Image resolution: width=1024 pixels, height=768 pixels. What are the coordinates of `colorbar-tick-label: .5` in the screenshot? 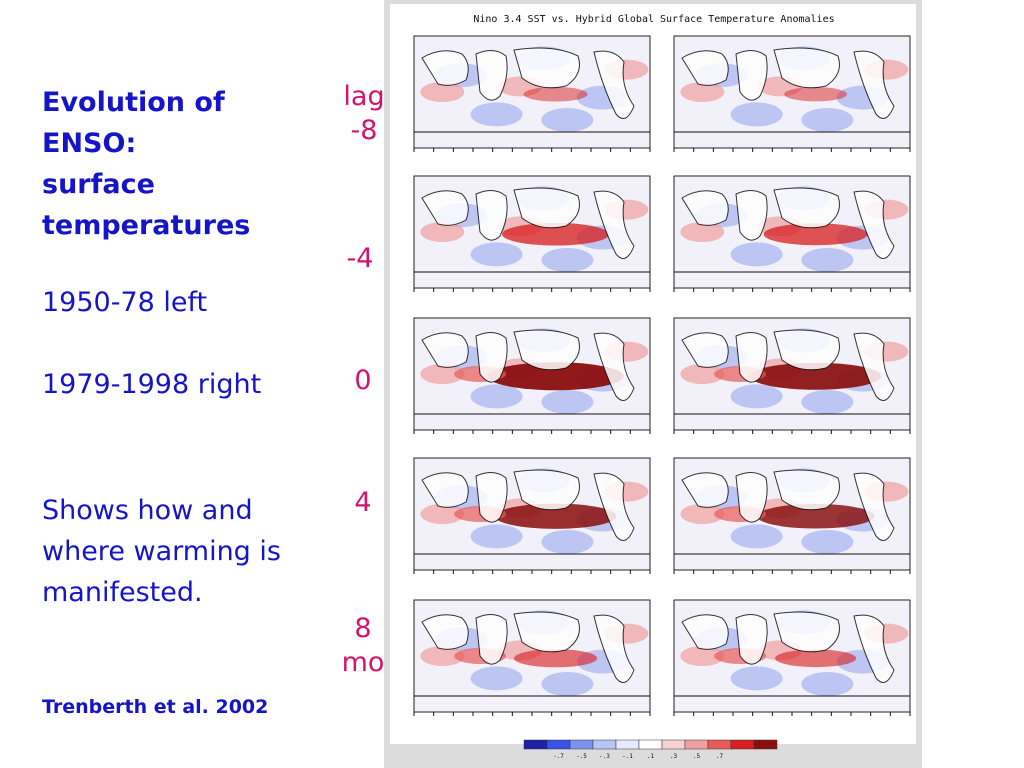 It's located at (697, 756).